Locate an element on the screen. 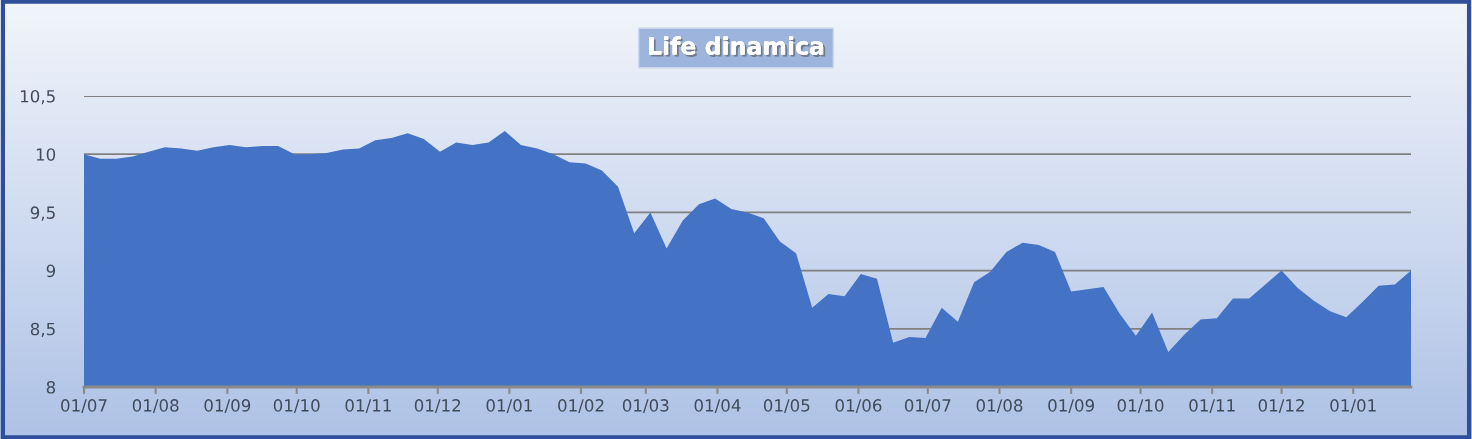  x-tick-label: 01/04 is located at coordinates (717, 406).